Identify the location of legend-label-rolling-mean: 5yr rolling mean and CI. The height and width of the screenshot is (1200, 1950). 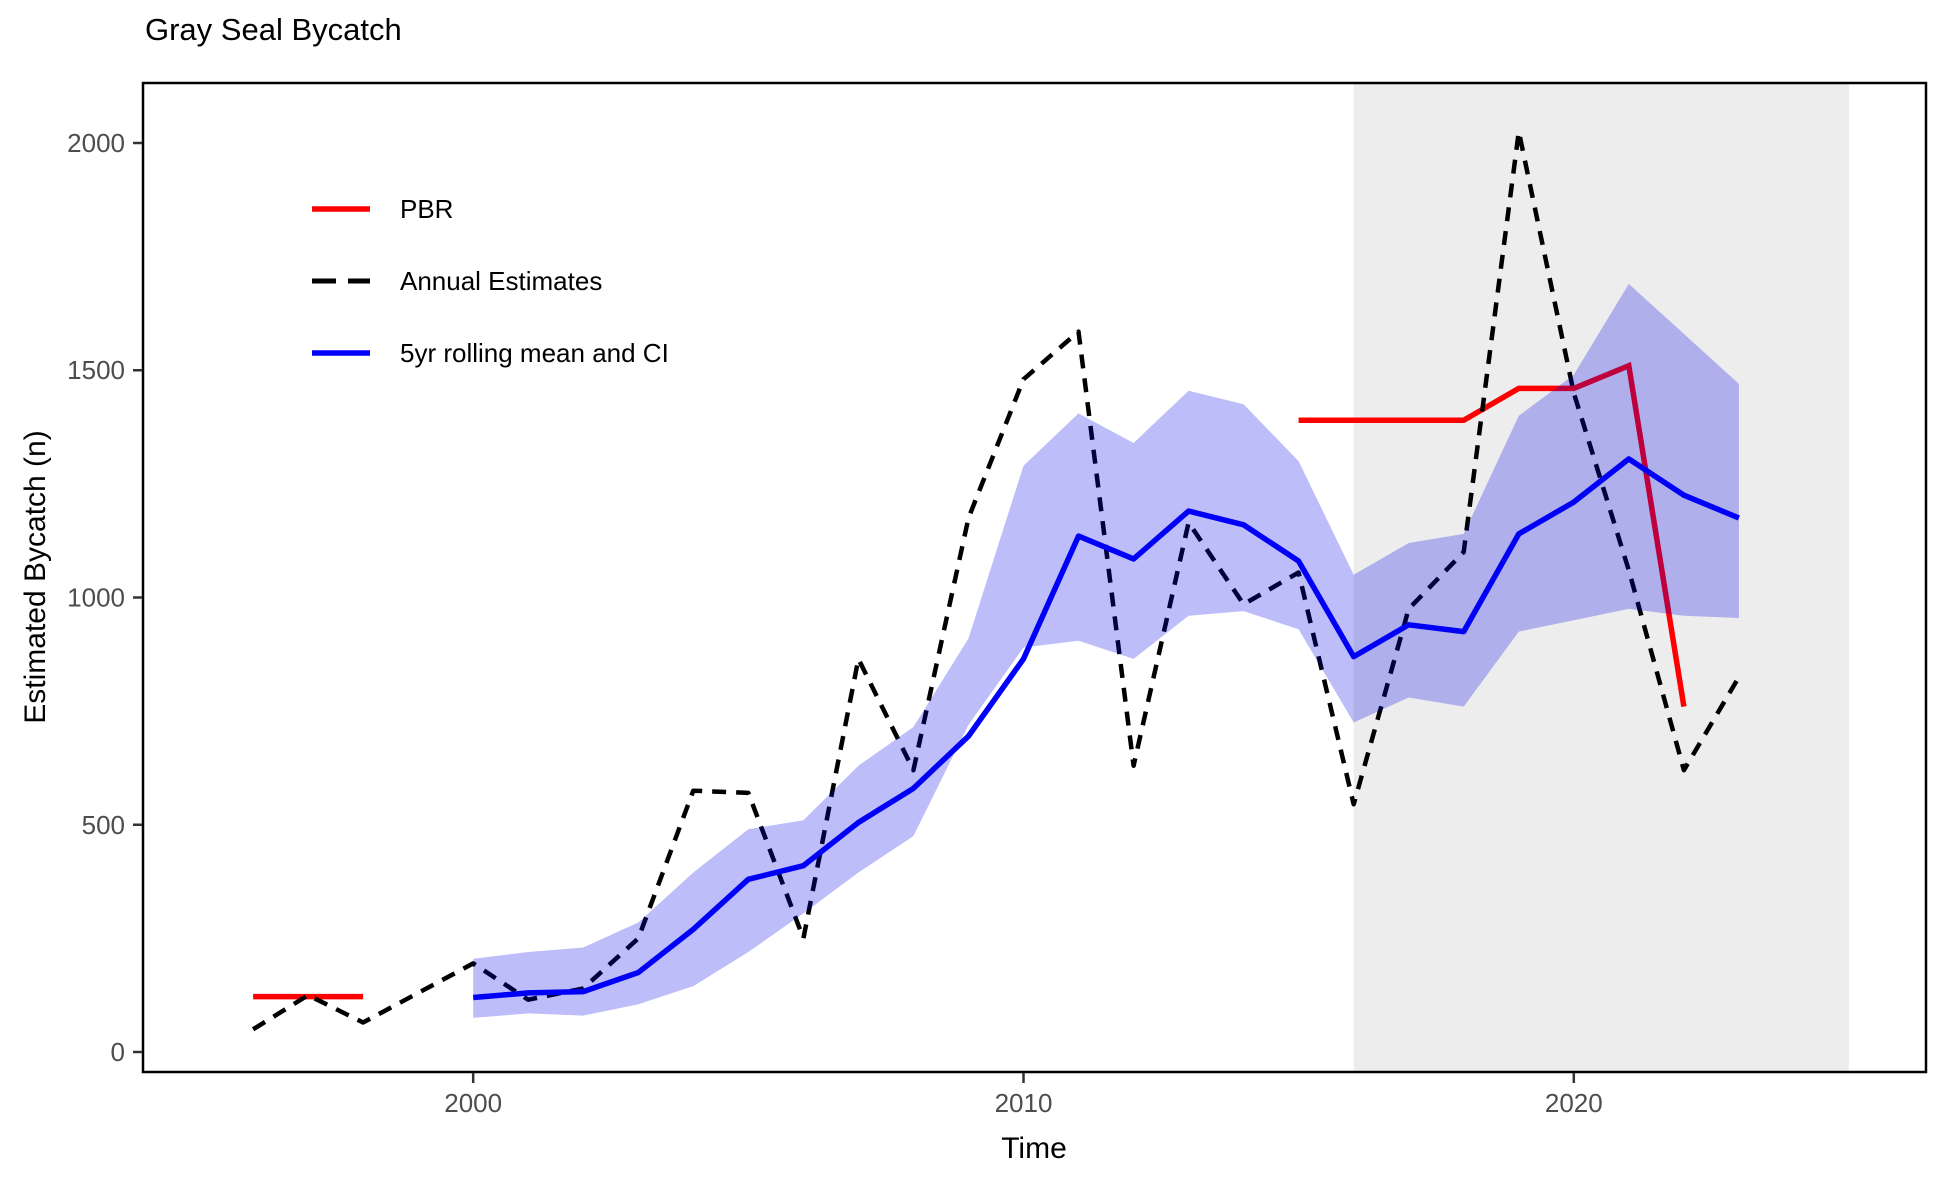
(534, 352).